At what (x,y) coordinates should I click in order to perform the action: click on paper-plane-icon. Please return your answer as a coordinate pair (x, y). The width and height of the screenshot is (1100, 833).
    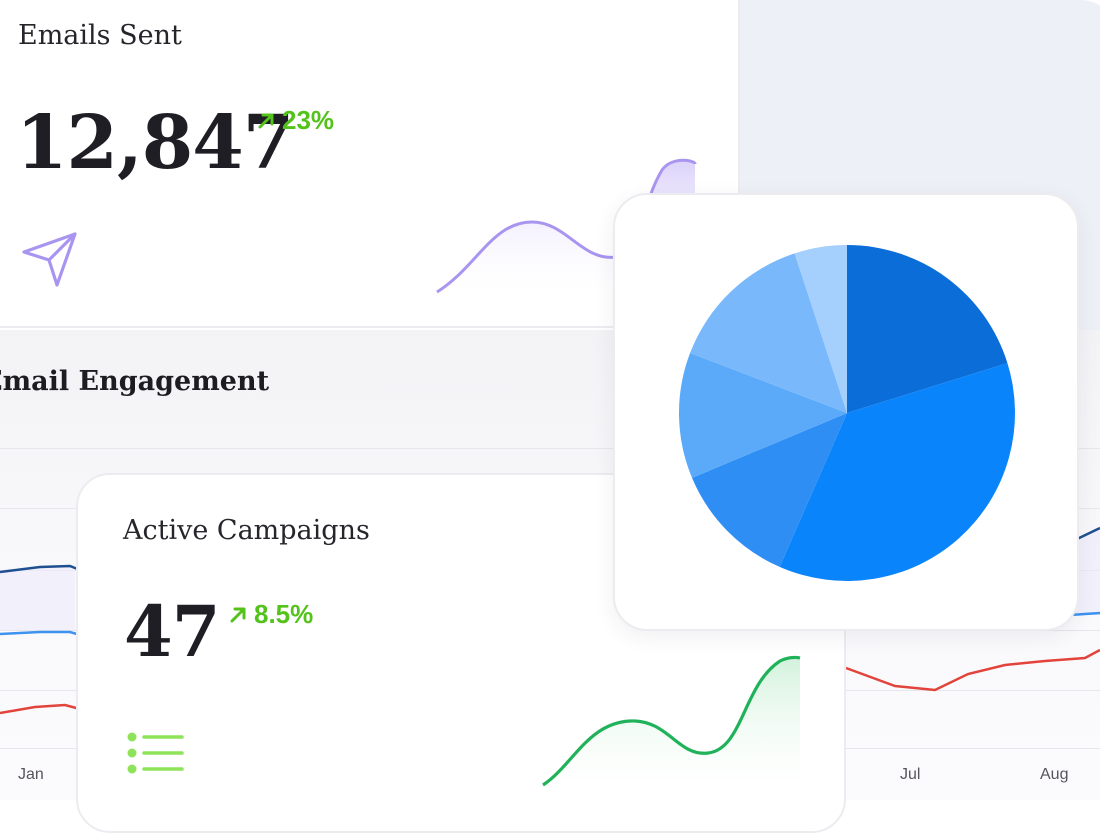
    Looking at the image, I should click on (49, 259).